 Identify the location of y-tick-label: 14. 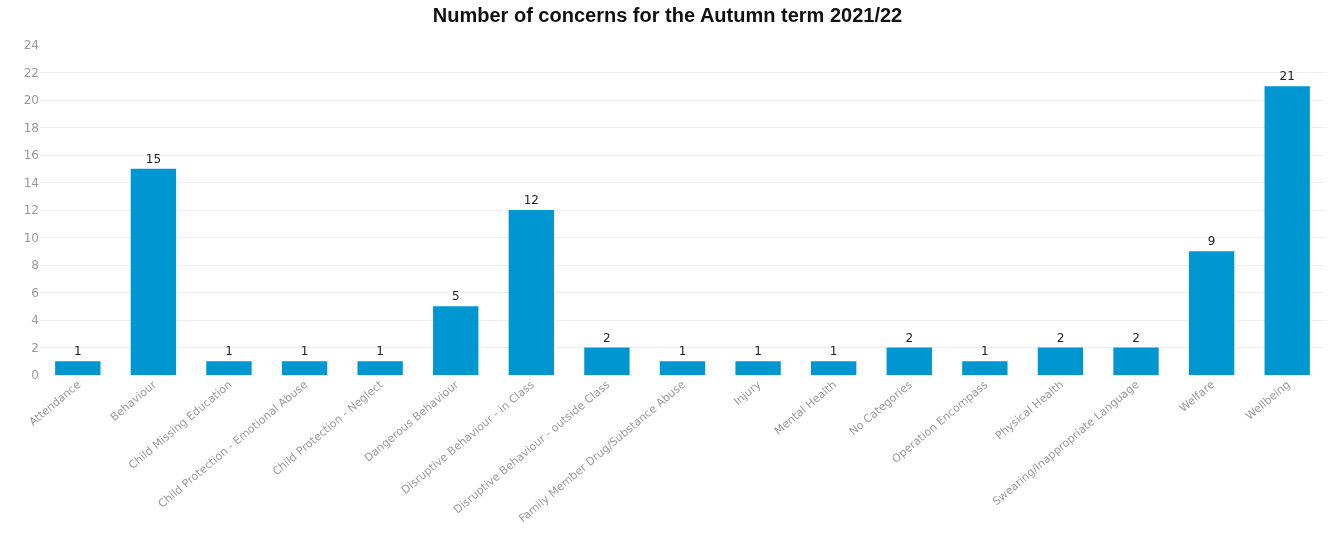
(31, 182).